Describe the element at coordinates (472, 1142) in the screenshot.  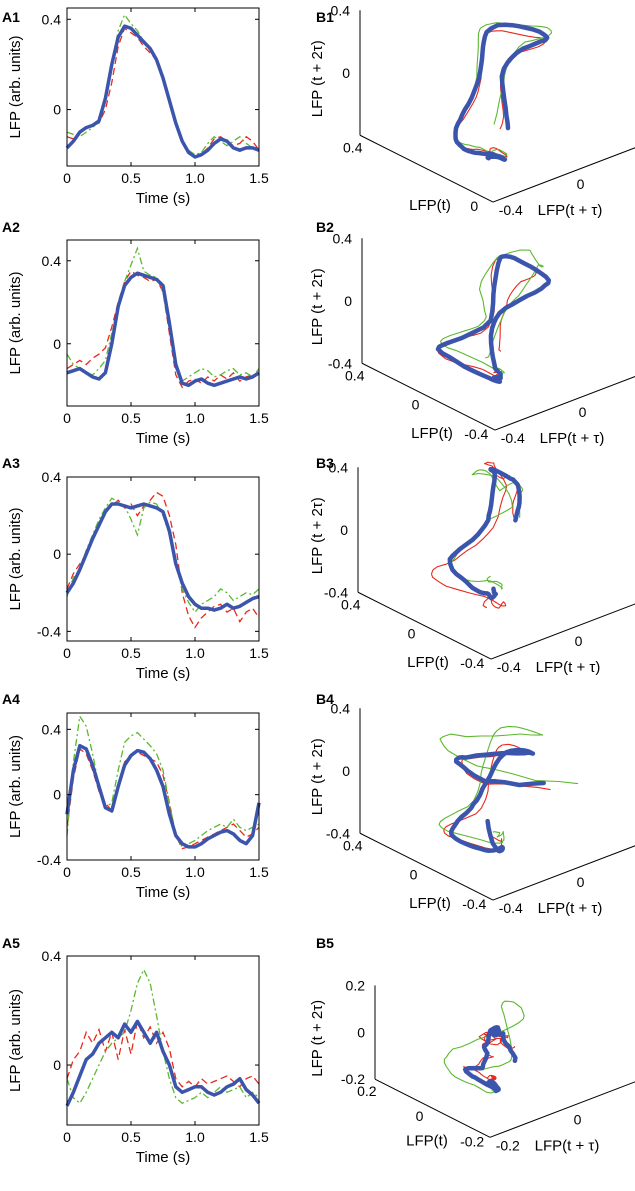
I see `x-tick-label: -0.2` at that location.